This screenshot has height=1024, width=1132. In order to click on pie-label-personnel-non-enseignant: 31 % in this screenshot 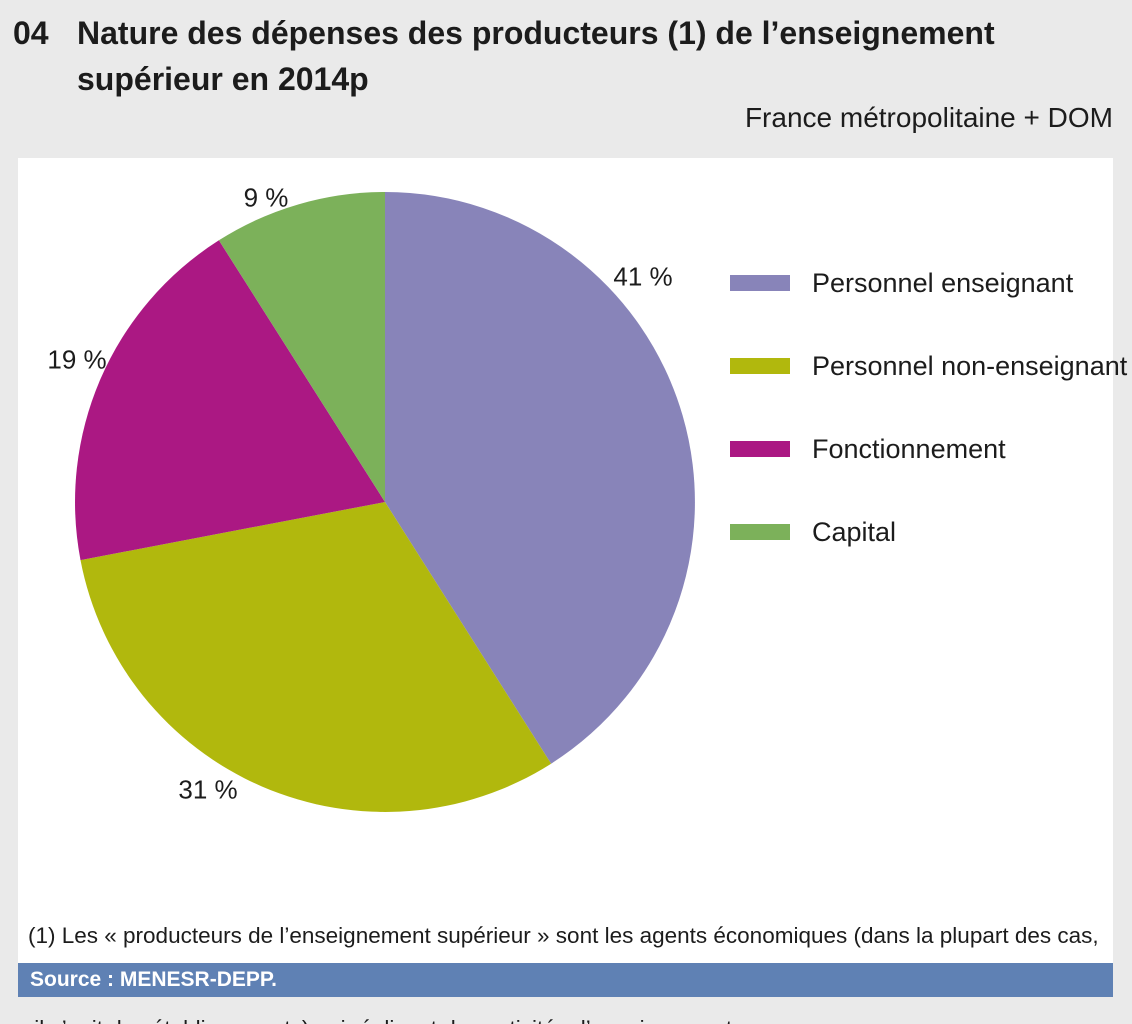, I will do `click(208, 789)`.